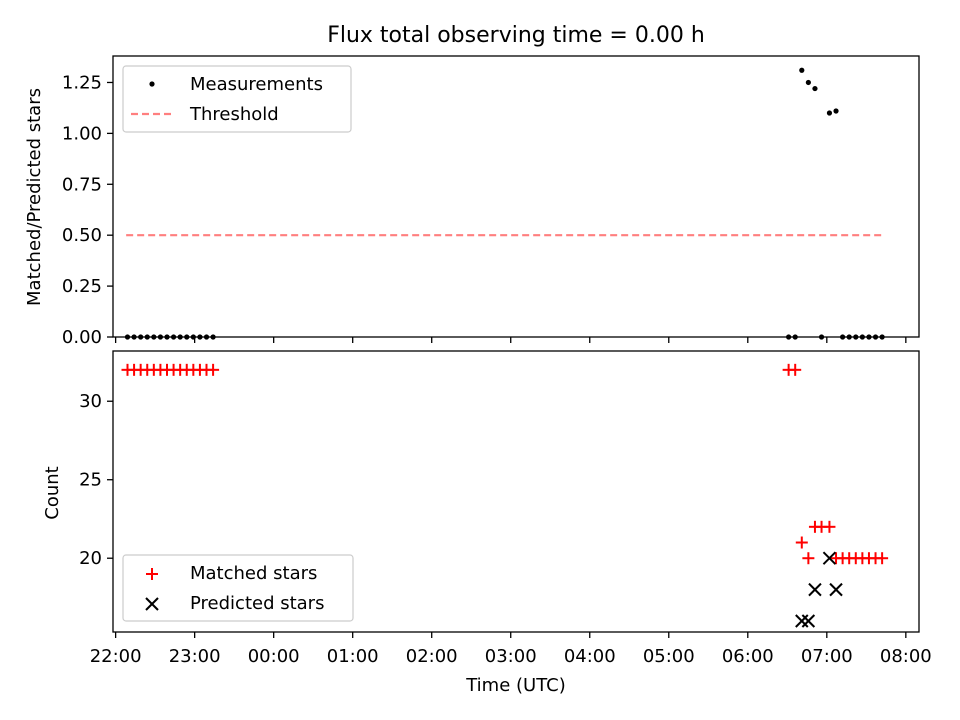 The image size is (960, 720). I want to click on legend-measurements-marker, so click(152, 84).